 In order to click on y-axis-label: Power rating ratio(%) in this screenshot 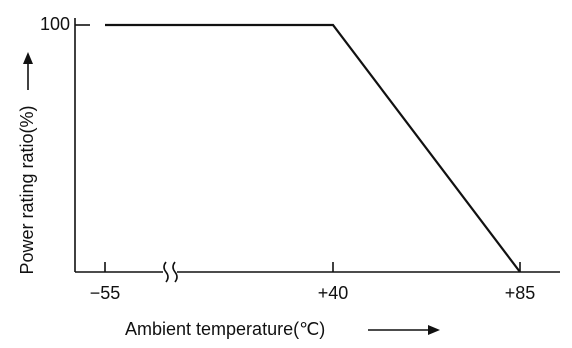, I will do `click(27, 189)`.